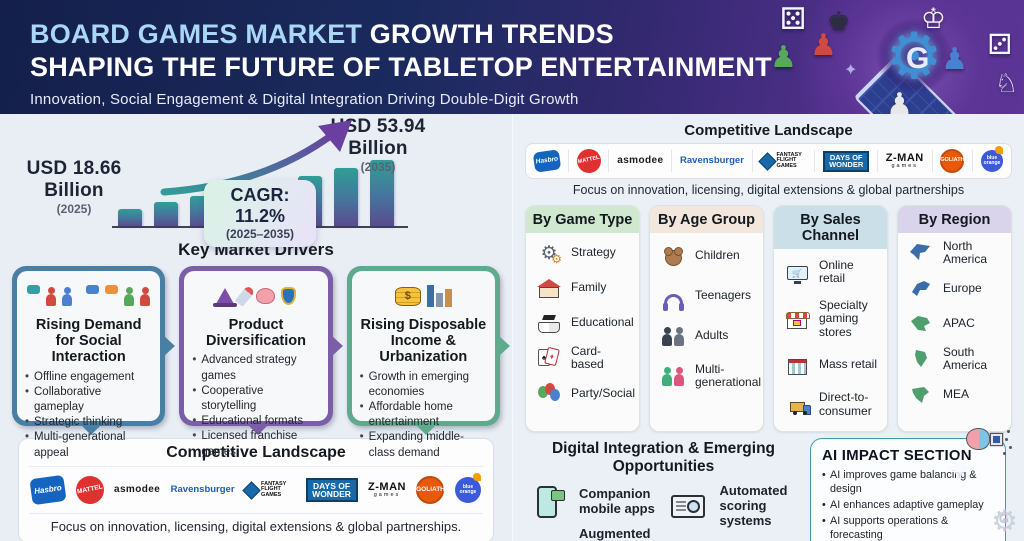 This screenshot has width=1024, height=541. I want to click on meeple-icon: ♟, so click(823, 45).